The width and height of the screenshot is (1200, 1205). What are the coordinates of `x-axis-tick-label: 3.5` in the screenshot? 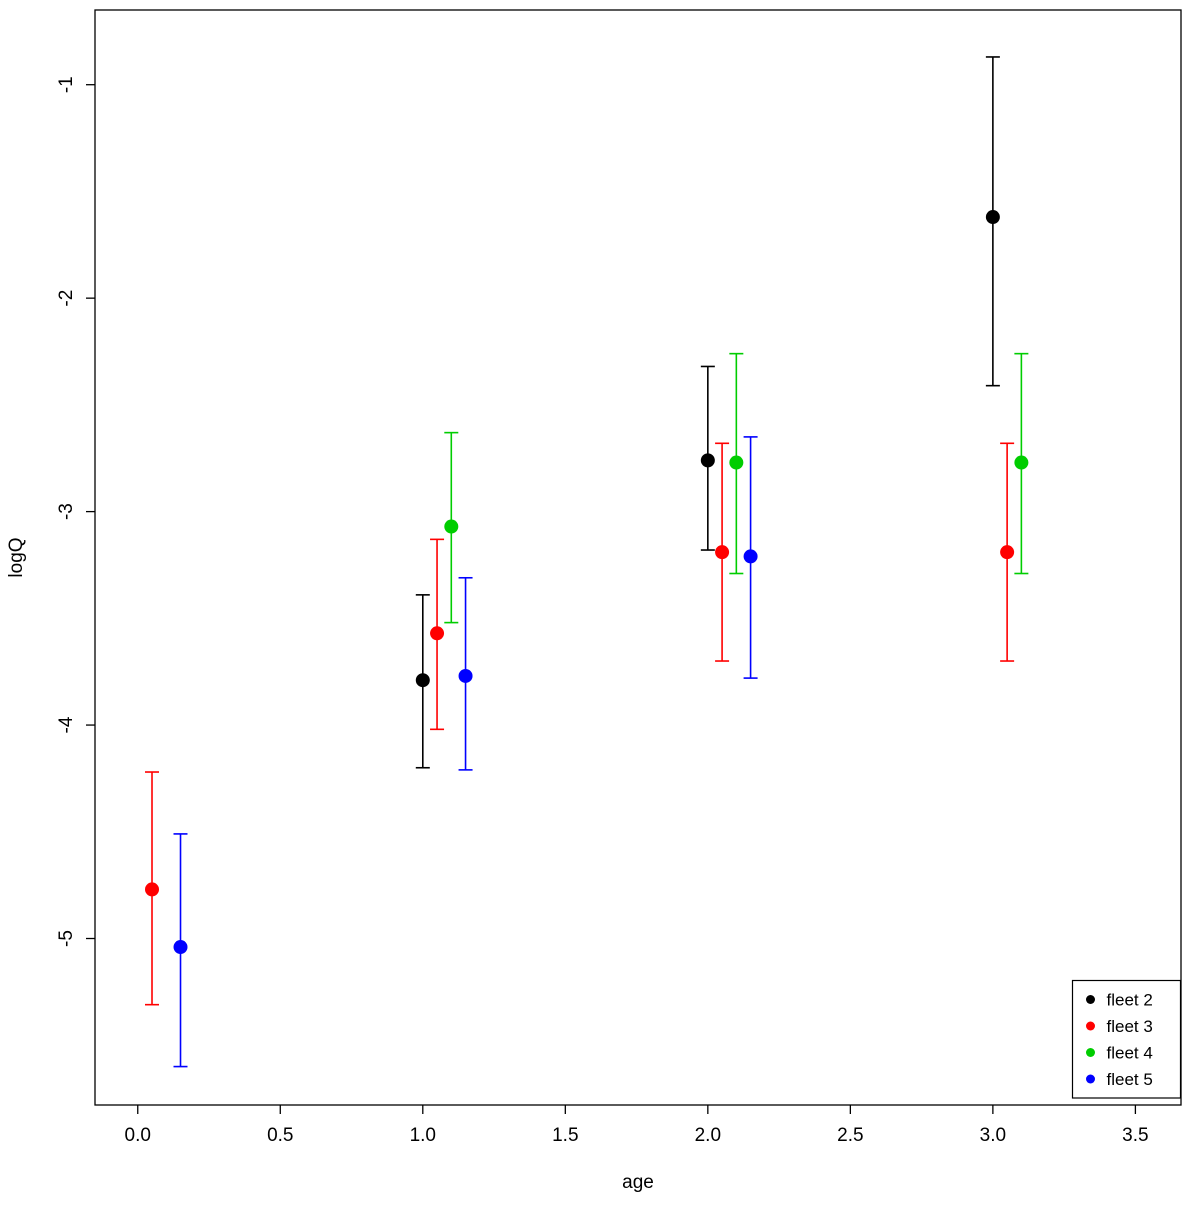 It's located at (1135, 1135).